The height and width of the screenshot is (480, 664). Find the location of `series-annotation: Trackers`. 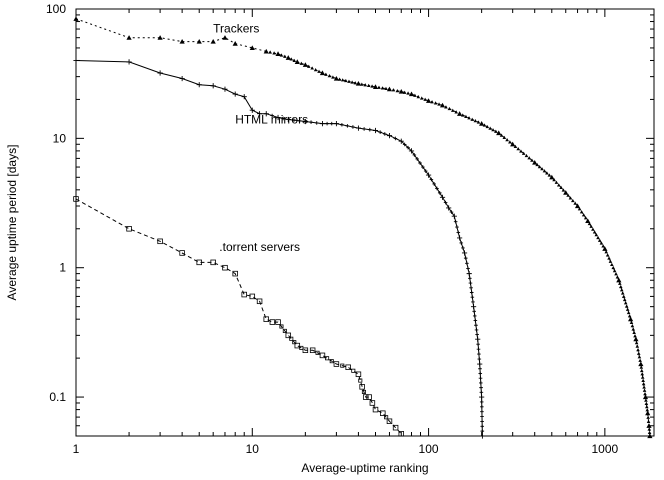

series-annotation: Trackers is located at coordinates (236, 28).